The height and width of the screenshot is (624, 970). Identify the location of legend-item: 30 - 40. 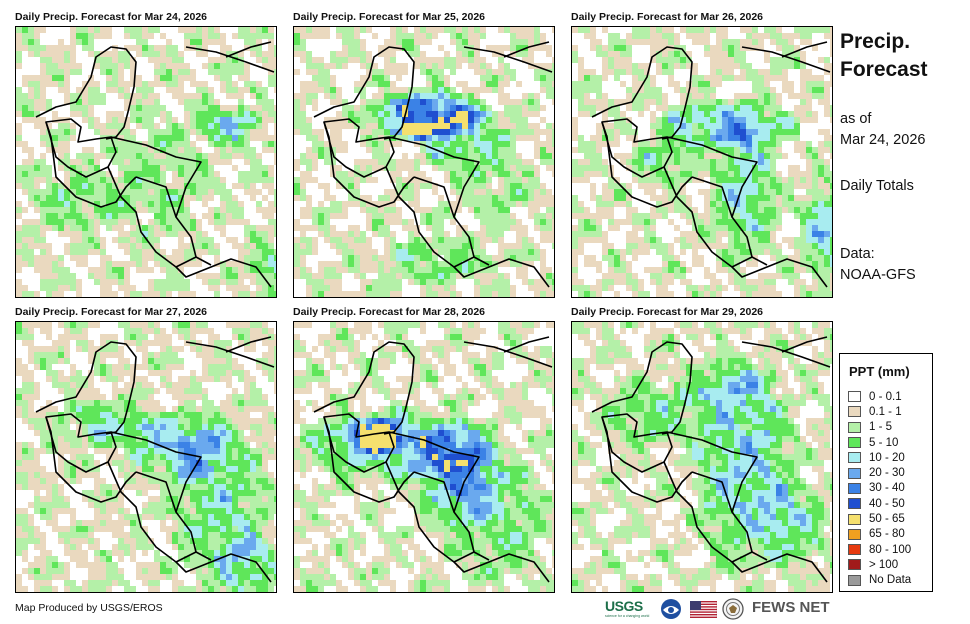
(879, 488).